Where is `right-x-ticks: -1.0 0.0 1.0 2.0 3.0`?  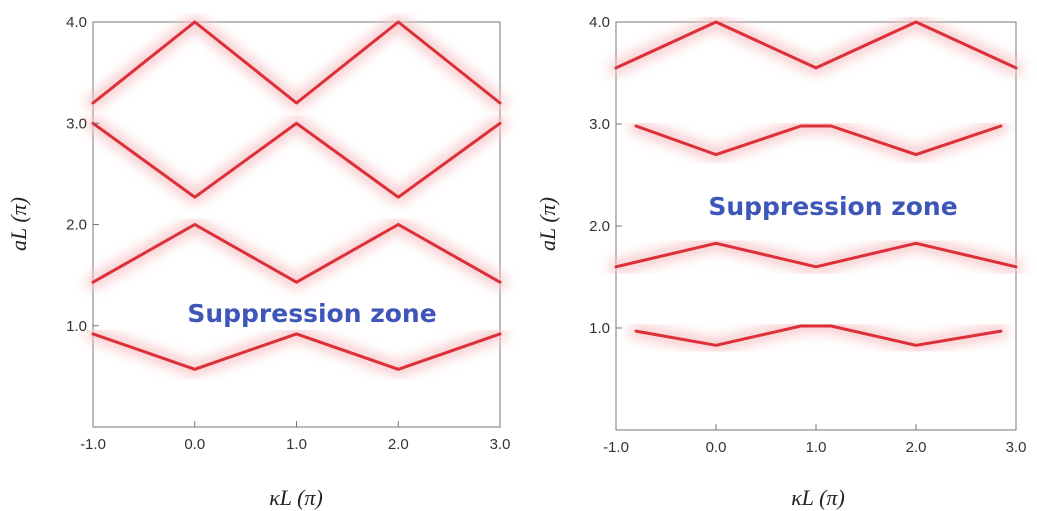
right-x-ticks: -1.0 0.0 1.0 2.0 3.0 is located at coordinates (814, 440).